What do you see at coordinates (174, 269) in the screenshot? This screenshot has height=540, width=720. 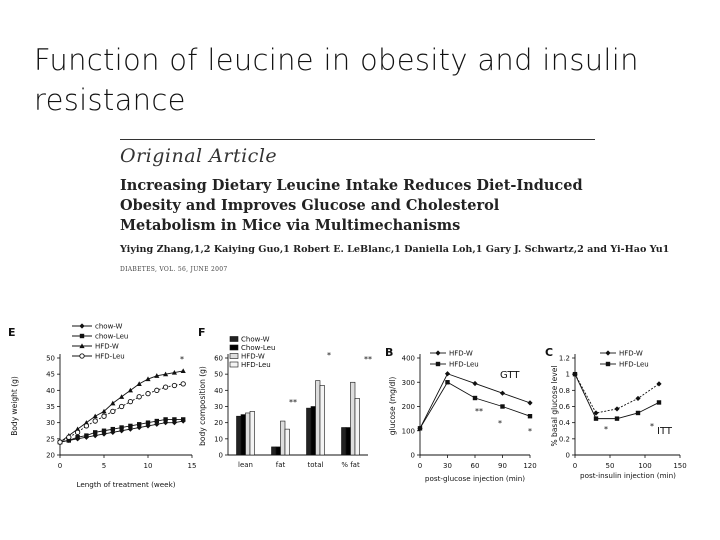 I see `article-citation: DIABETES, VOL. 56, JUNE 2007` at bounding box center [174, 269].